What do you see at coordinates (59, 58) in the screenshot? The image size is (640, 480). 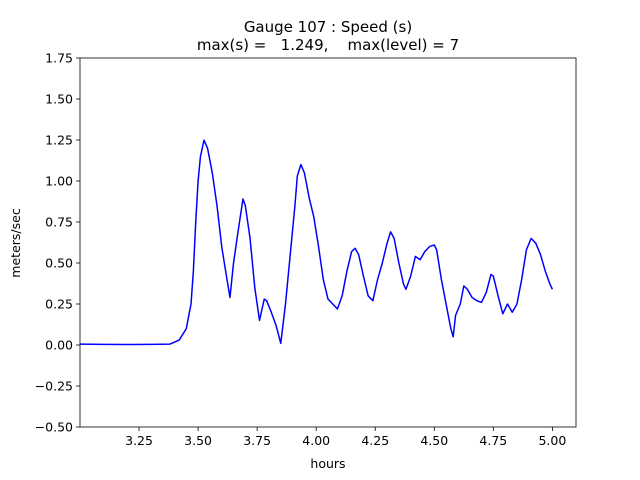 I see `y-tick-label: 1.75` at bounding box center [59, 58].